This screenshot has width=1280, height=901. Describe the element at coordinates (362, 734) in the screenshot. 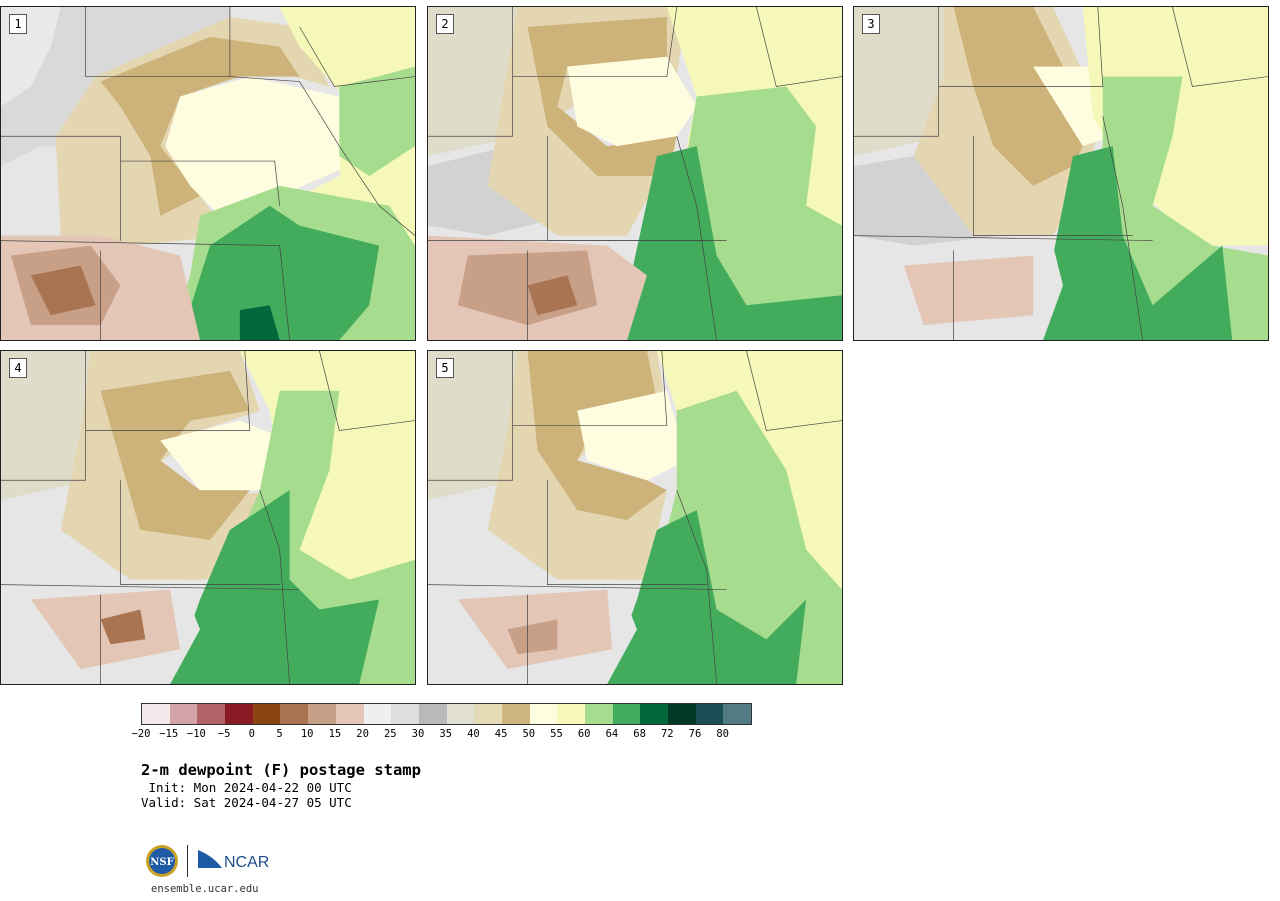

I see `colorbar-tick-label: 20` at that location.